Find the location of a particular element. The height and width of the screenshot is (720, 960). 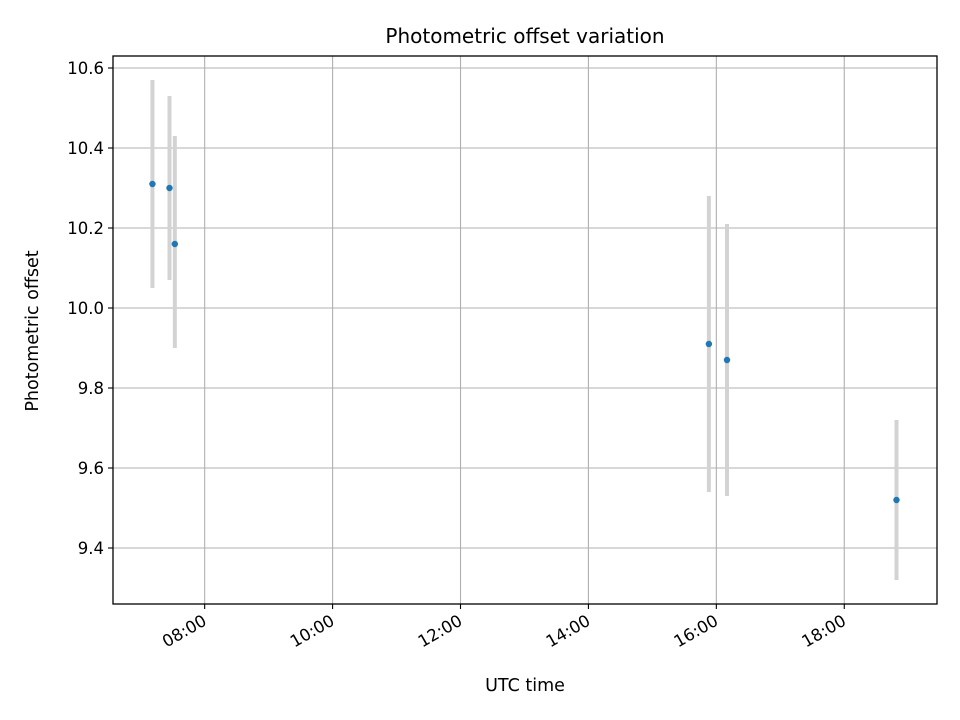

y-tick-label: 10.6 is located at coordinates (85, 68).